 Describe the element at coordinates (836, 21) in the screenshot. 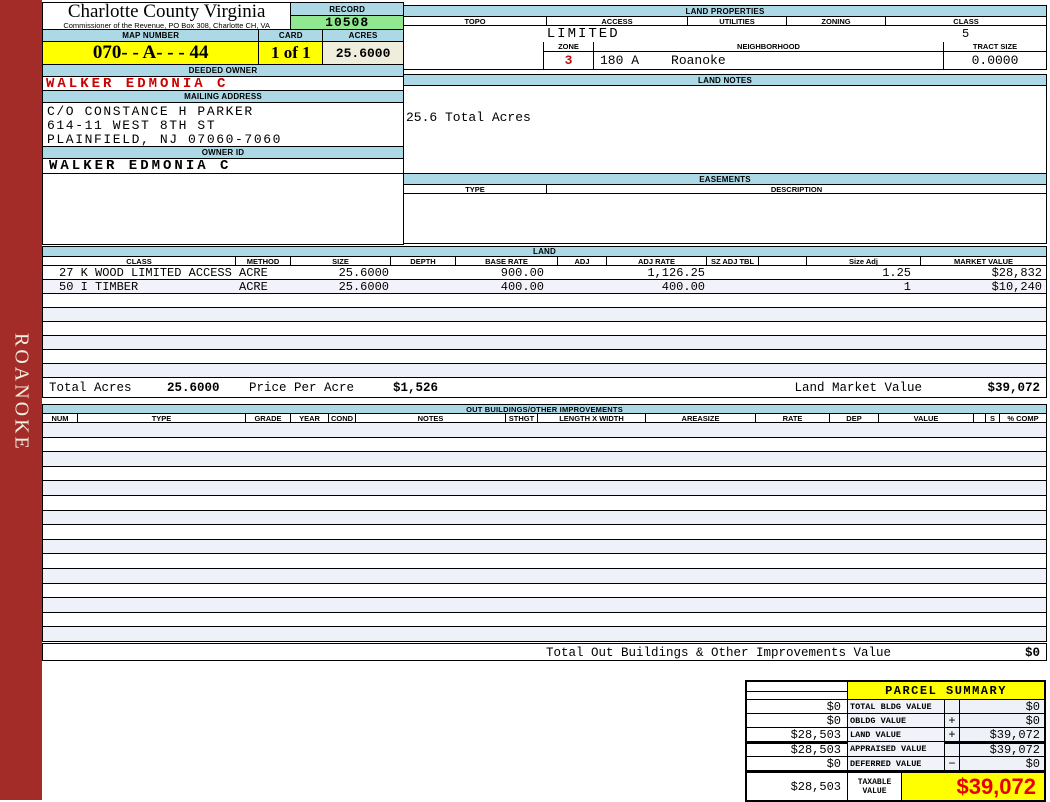

I see `zoning-label: ZONING` at that location.